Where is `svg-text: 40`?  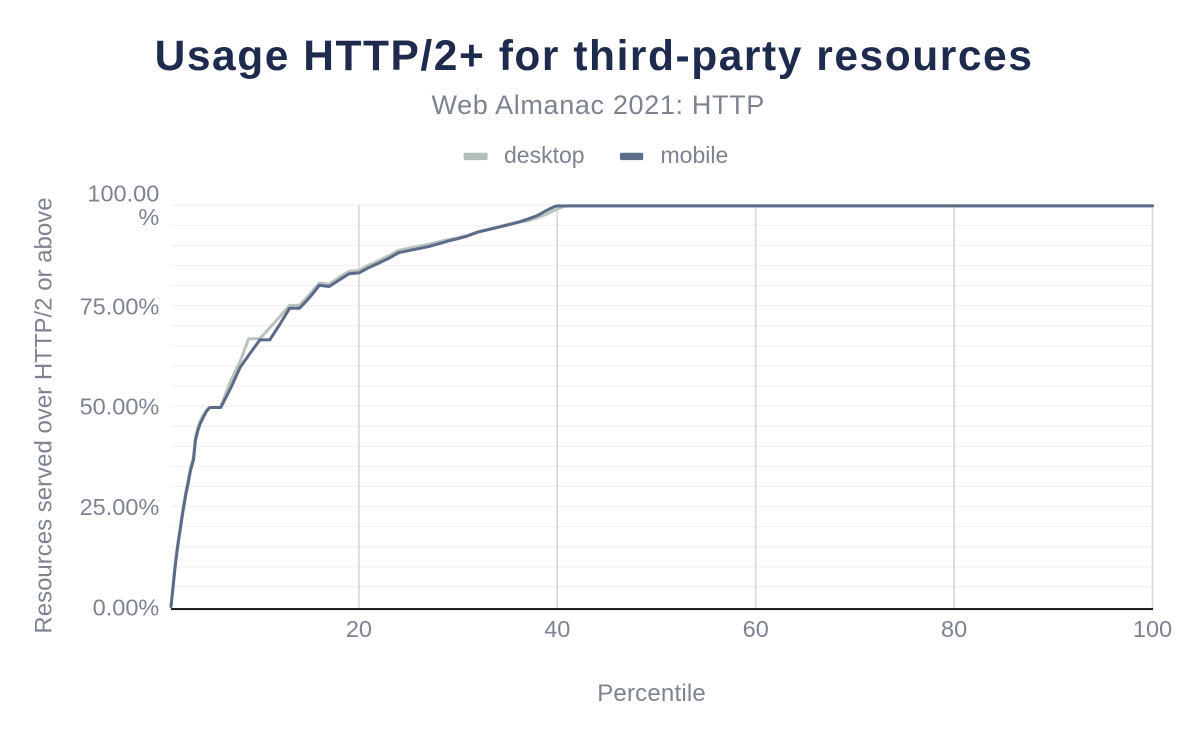 svg-text: 40 is located at coordinates (557, 629).